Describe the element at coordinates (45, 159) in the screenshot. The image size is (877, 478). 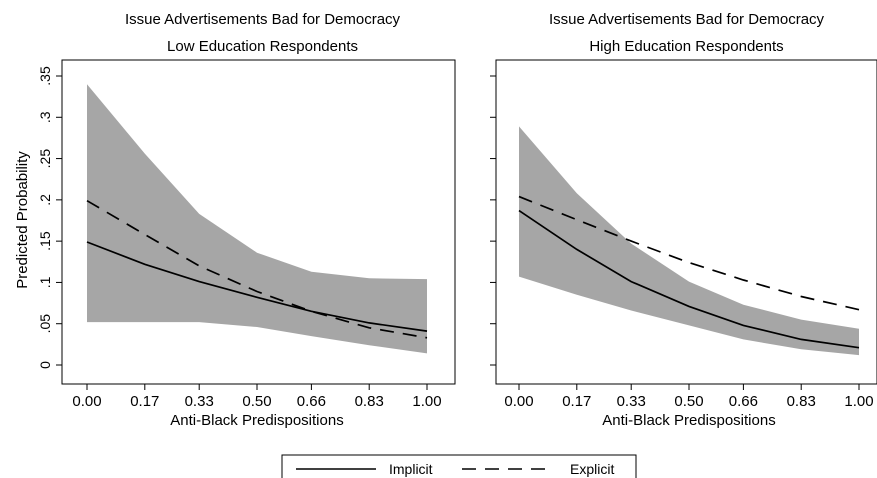
I see `y-tick-label: .25` at that location.